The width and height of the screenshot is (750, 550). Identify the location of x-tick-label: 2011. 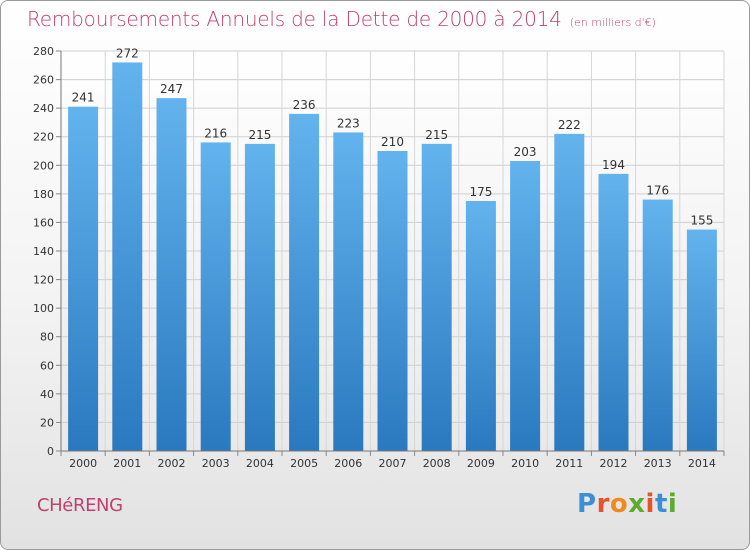
(569, 463).